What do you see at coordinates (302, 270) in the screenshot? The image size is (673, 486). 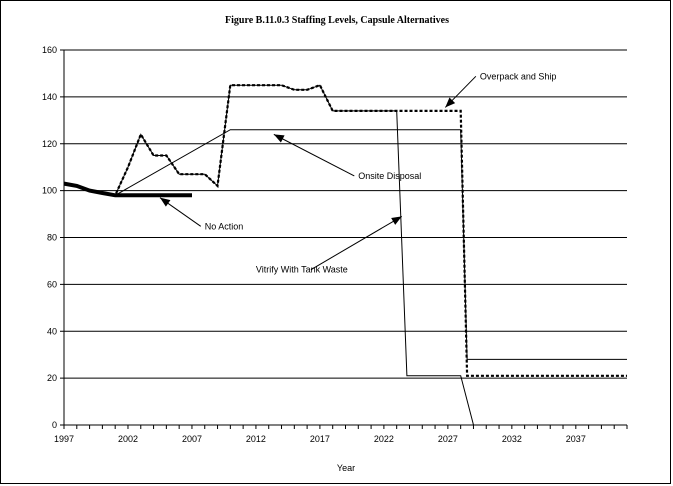 I see `annotation-label: Vitrify With Tank Waste` at bounding box center [302, 270].